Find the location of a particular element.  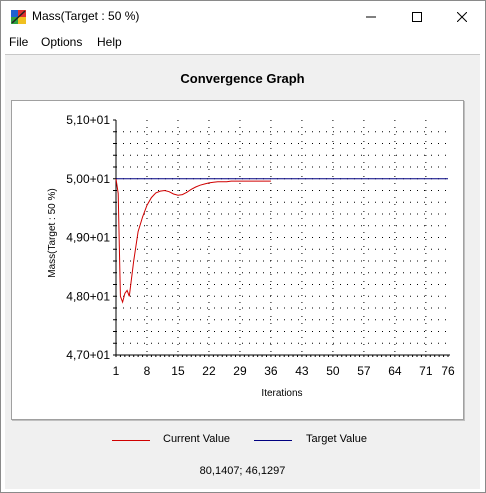

window-title: Mass(Target : 50 %) is located at coordinates (86, 16).